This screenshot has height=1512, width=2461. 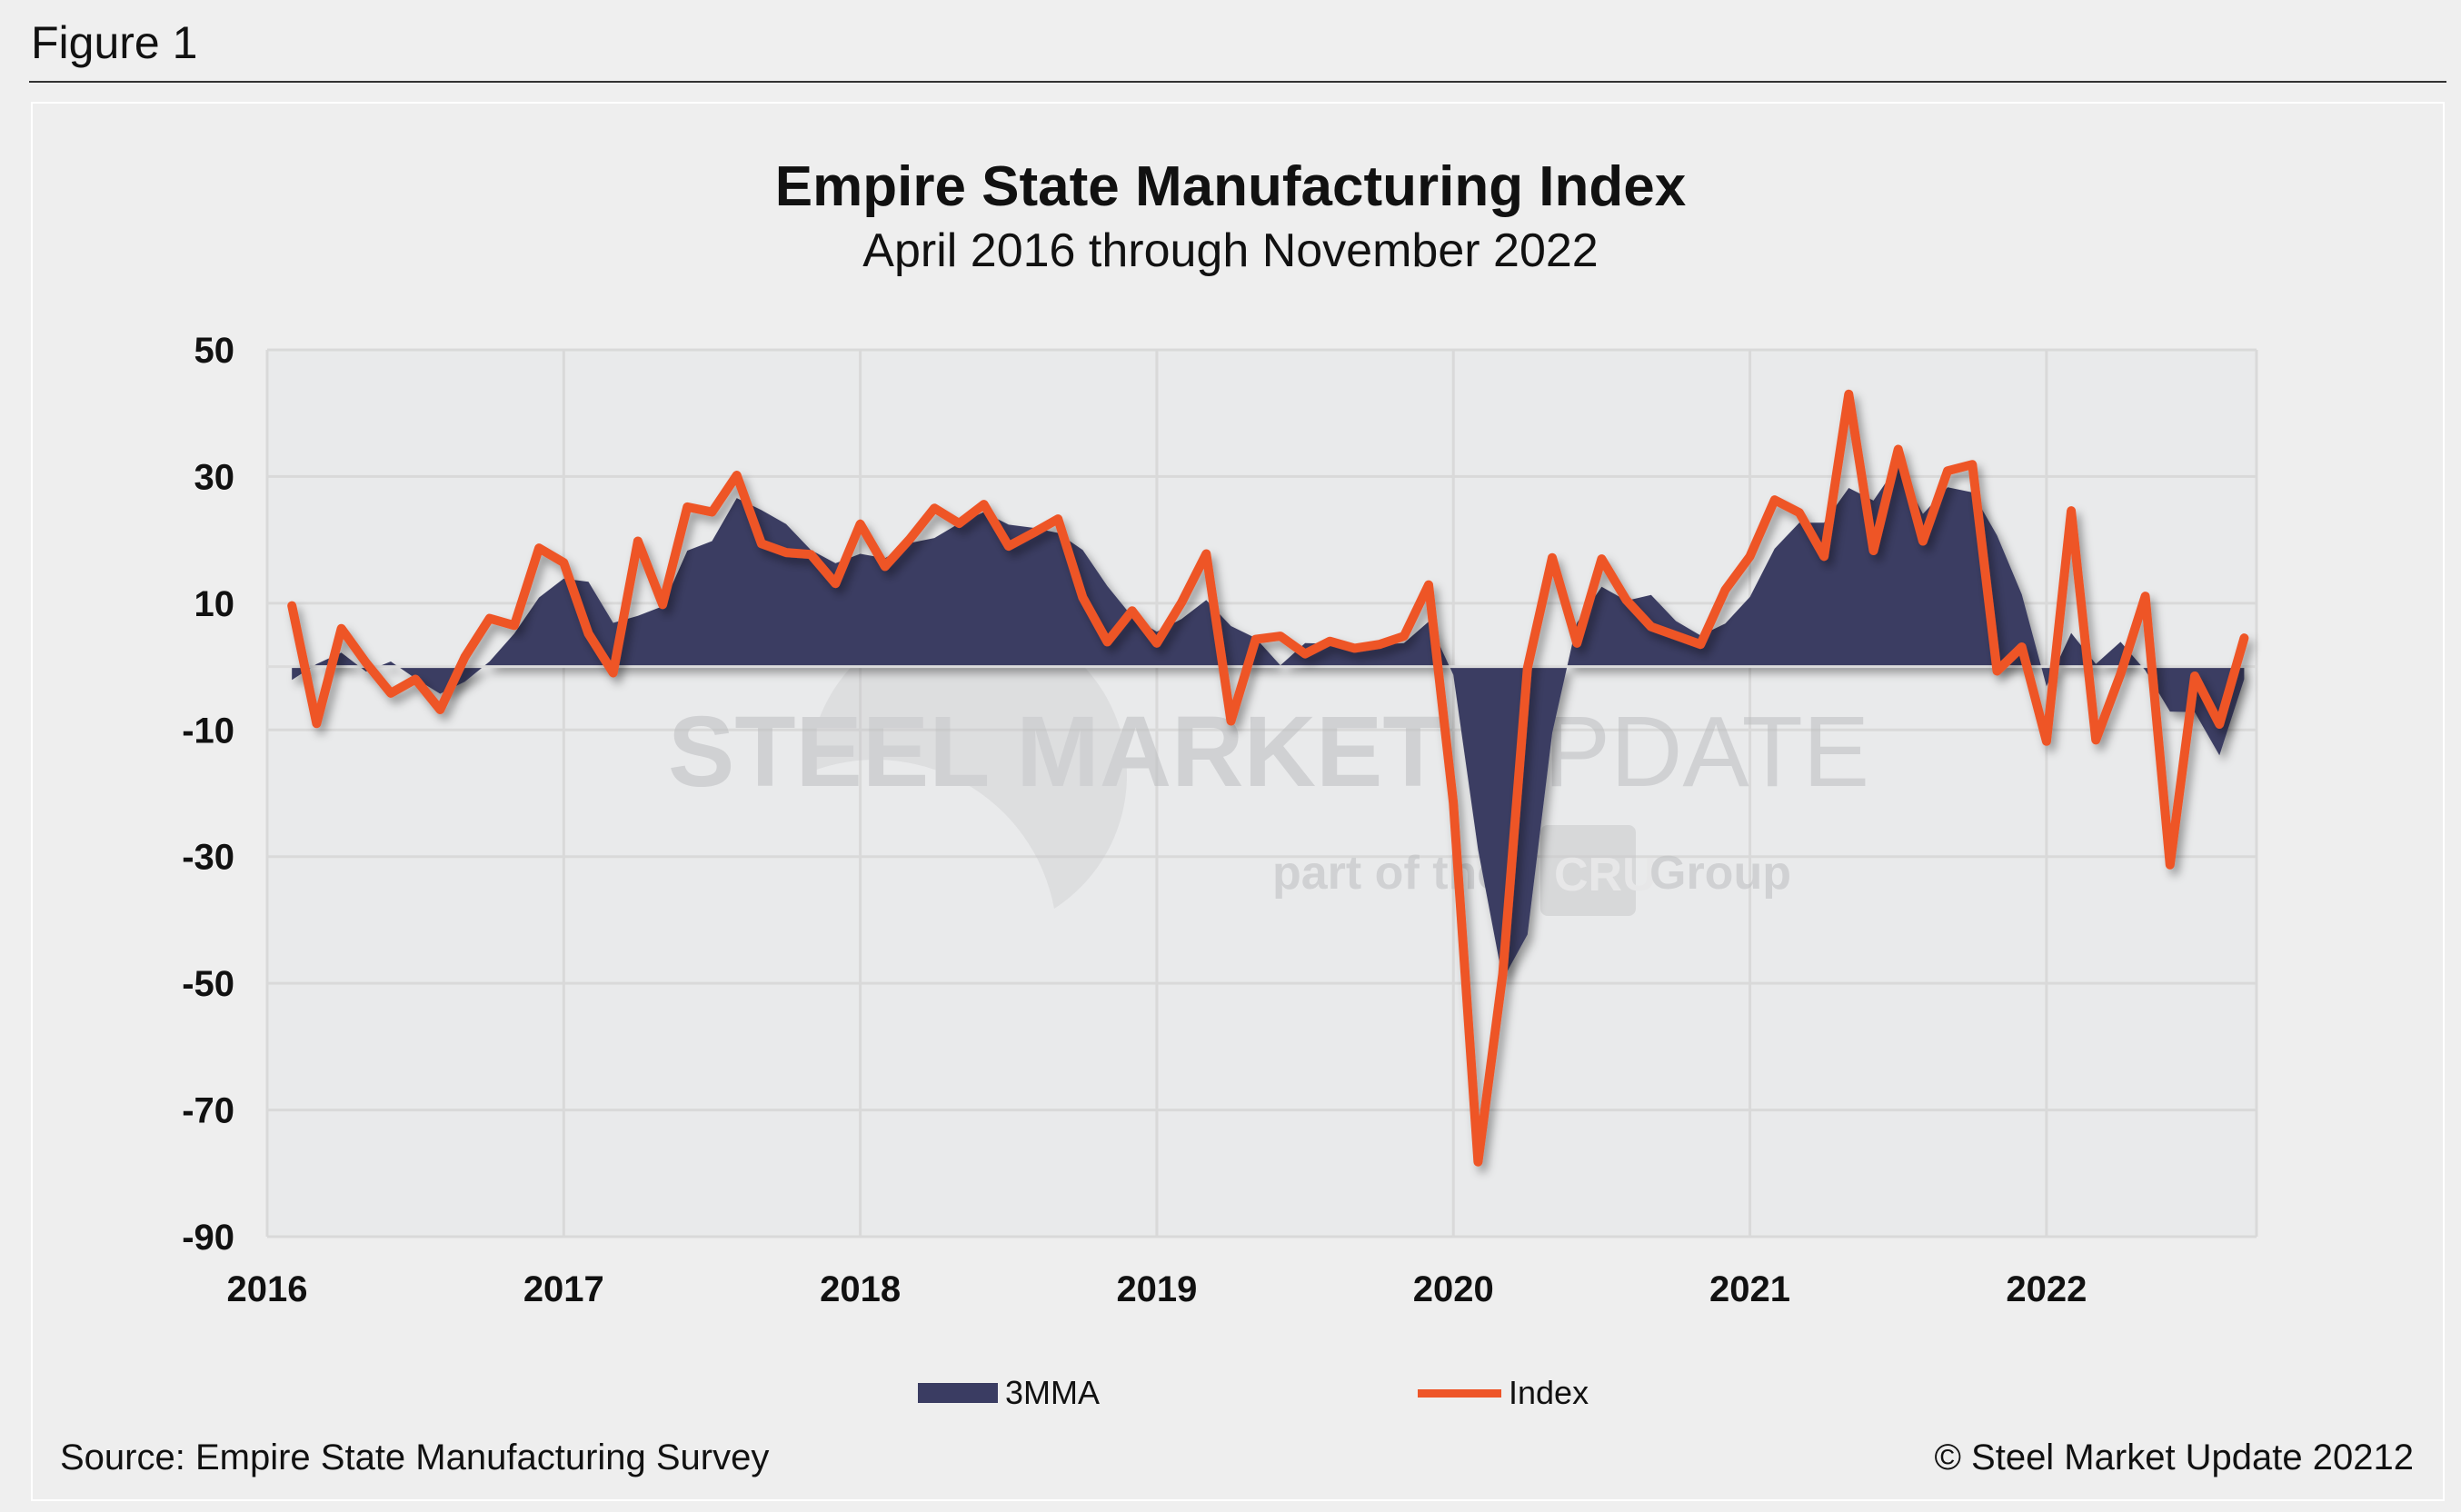 I want to click on x-tick-label: 2020, so click(x=1453, y=1289).